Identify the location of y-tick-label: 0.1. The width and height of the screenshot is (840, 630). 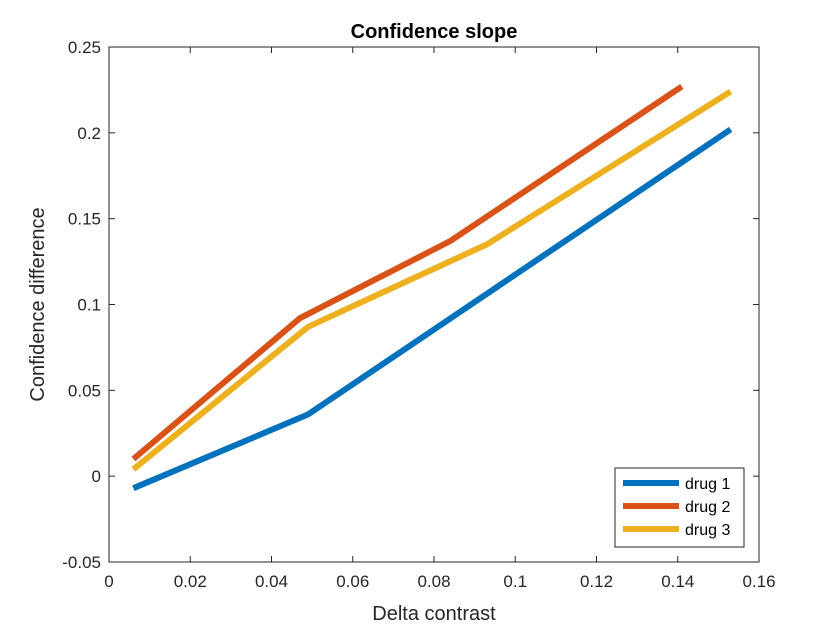
(89, 305).